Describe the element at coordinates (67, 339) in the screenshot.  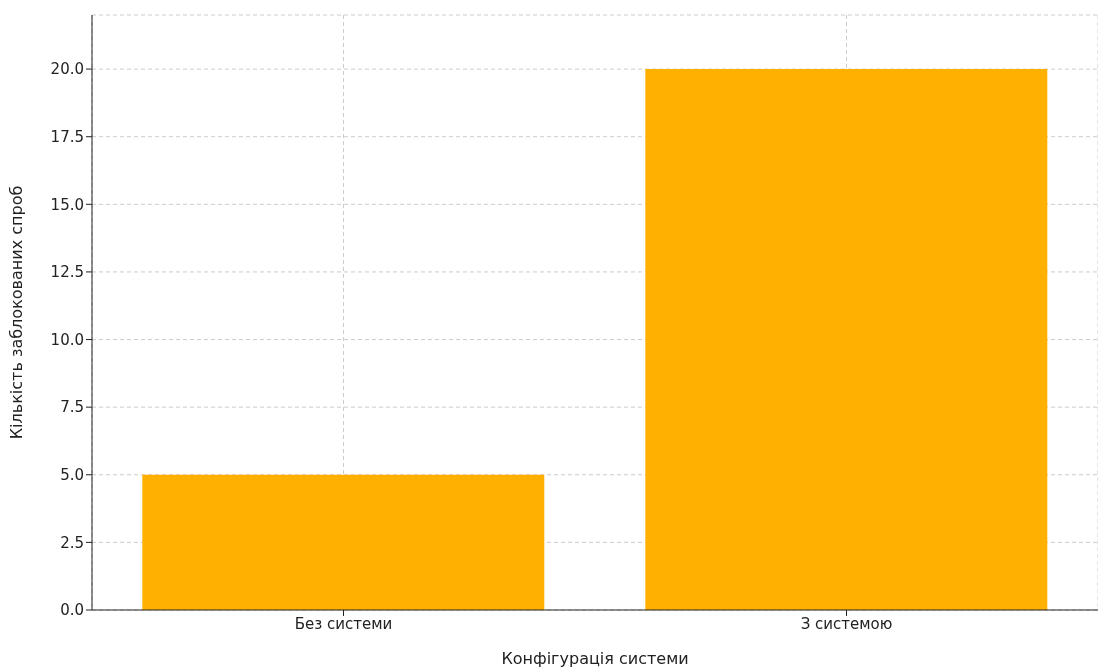
I see `y-tick-label: 10.0` at that location.